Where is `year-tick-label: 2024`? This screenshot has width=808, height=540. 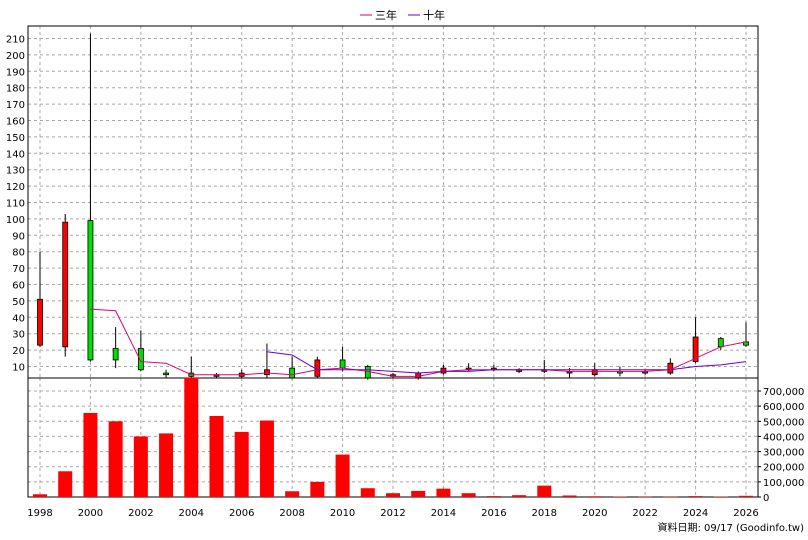 year-tick-label: 2024 is located at coordinates (695, 513).